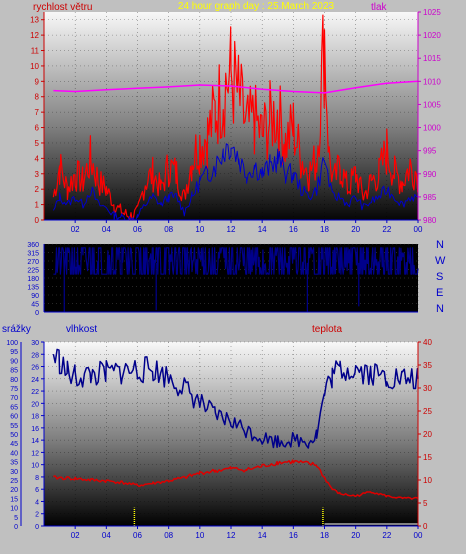 The image size is (466, 554). I want to click on pressure-tick-label: 985, so click(430, 197).